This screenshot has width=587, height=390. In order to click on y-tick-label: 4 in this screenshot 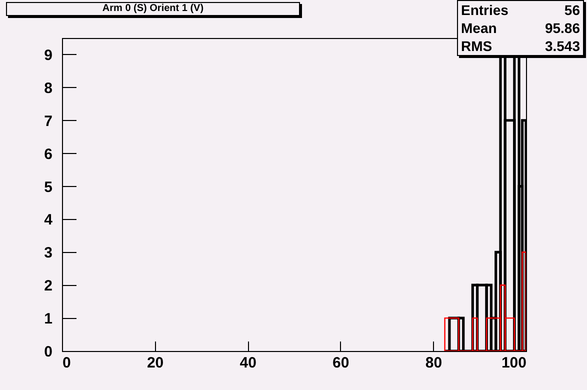, I will do `click(49, 220)`.